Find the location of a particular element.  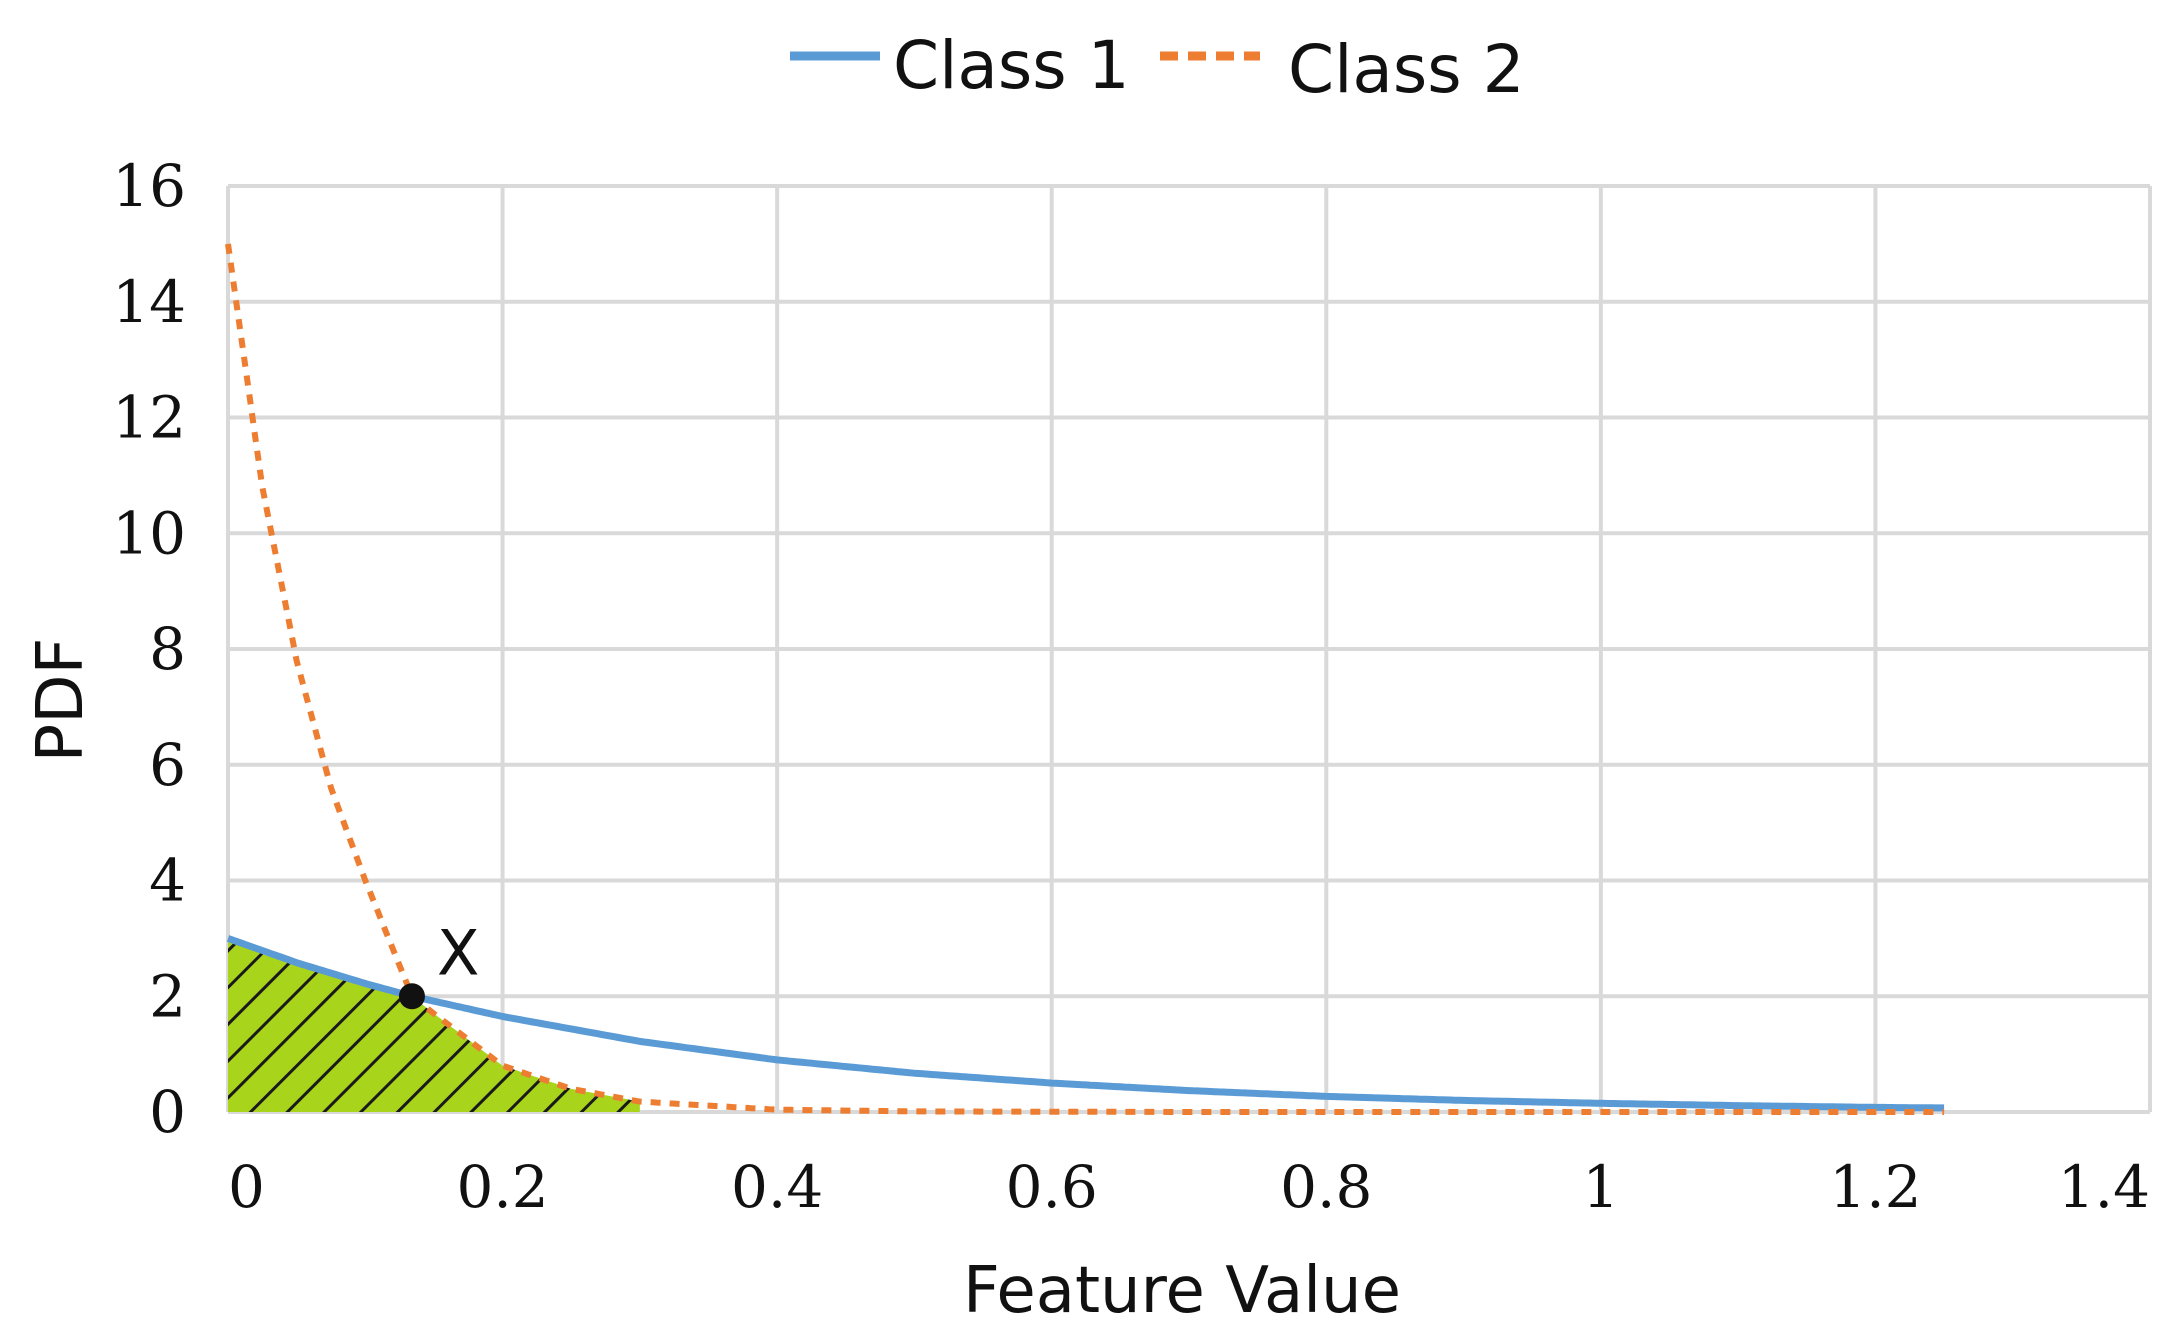

y-tick-label: 0 is located at coordinates (167, 1112).